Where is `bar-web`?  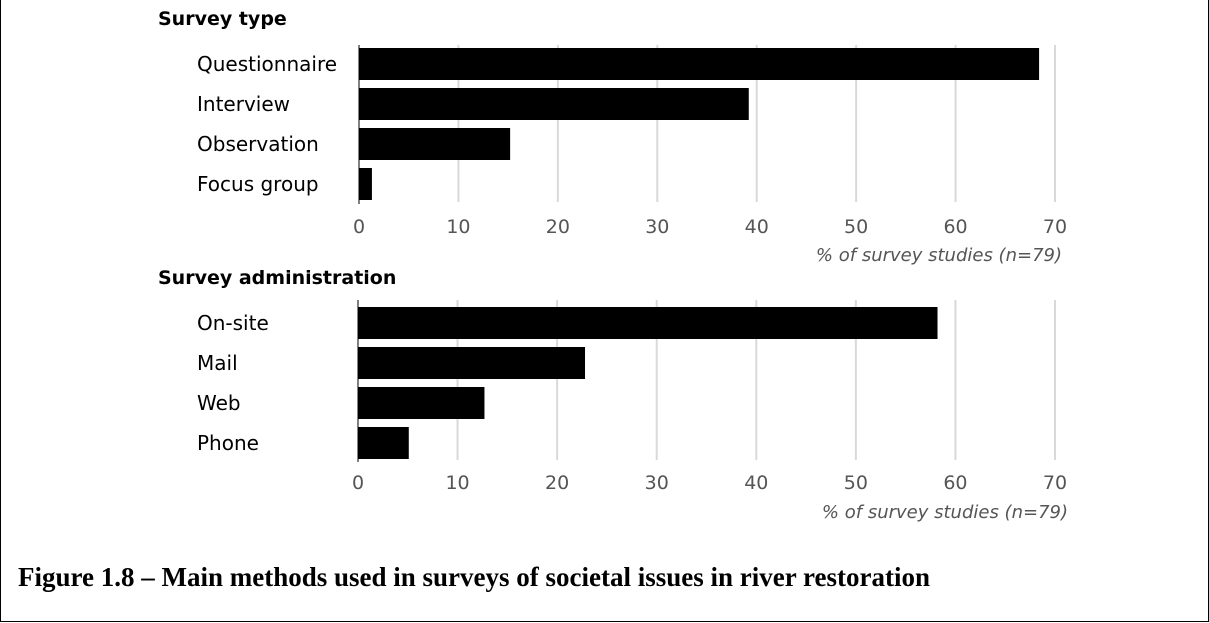
bar-web is located at coordinates (421, 403).